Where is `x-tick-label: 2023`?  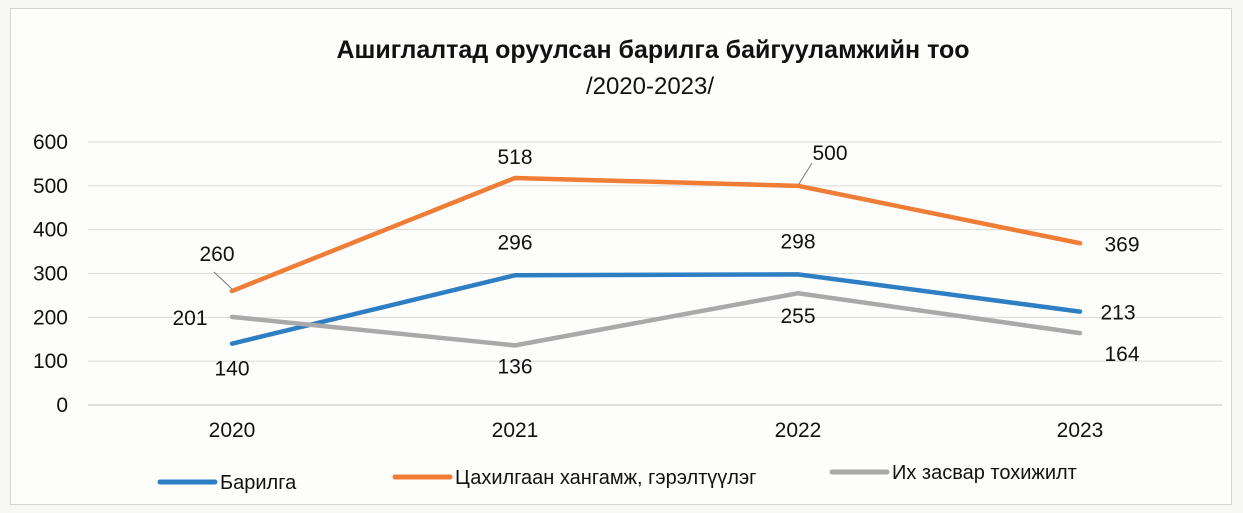
x-tick-label: 2023 is located at coordinates (1080, 430).